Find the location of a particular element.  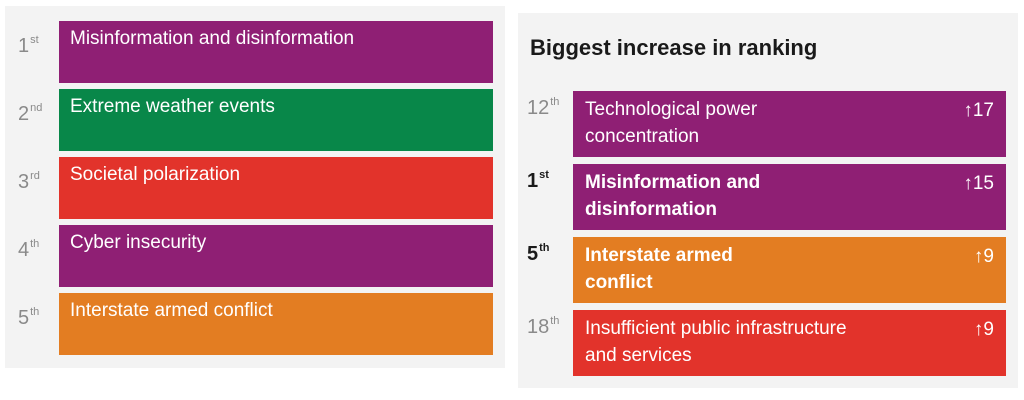

increase-label-2: and services is located at coordinates (638, 355).